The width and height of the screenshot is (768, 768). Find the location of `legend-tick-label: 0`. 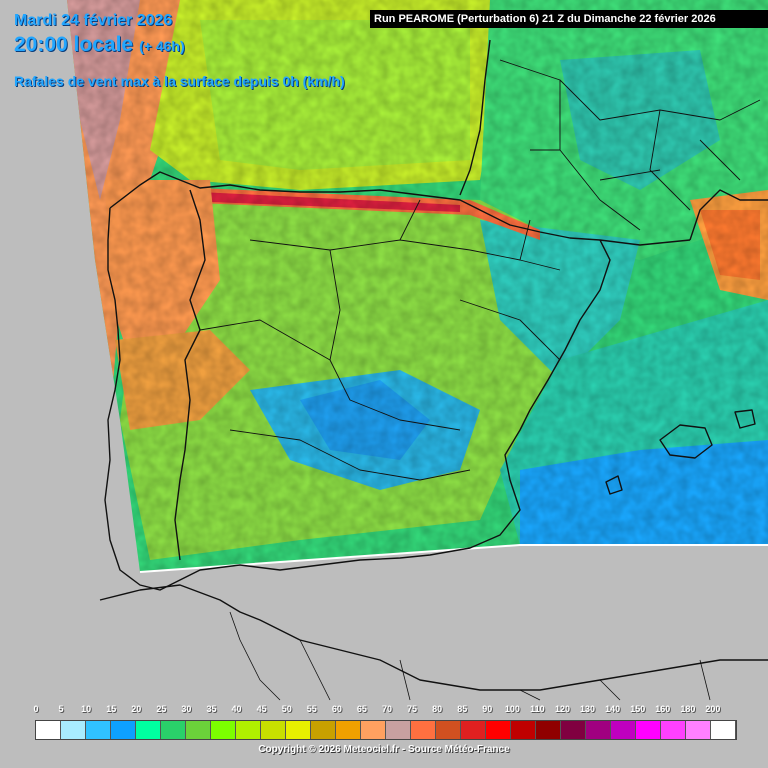

legend-tick-label: 0 is located at coordinates (36, 709).